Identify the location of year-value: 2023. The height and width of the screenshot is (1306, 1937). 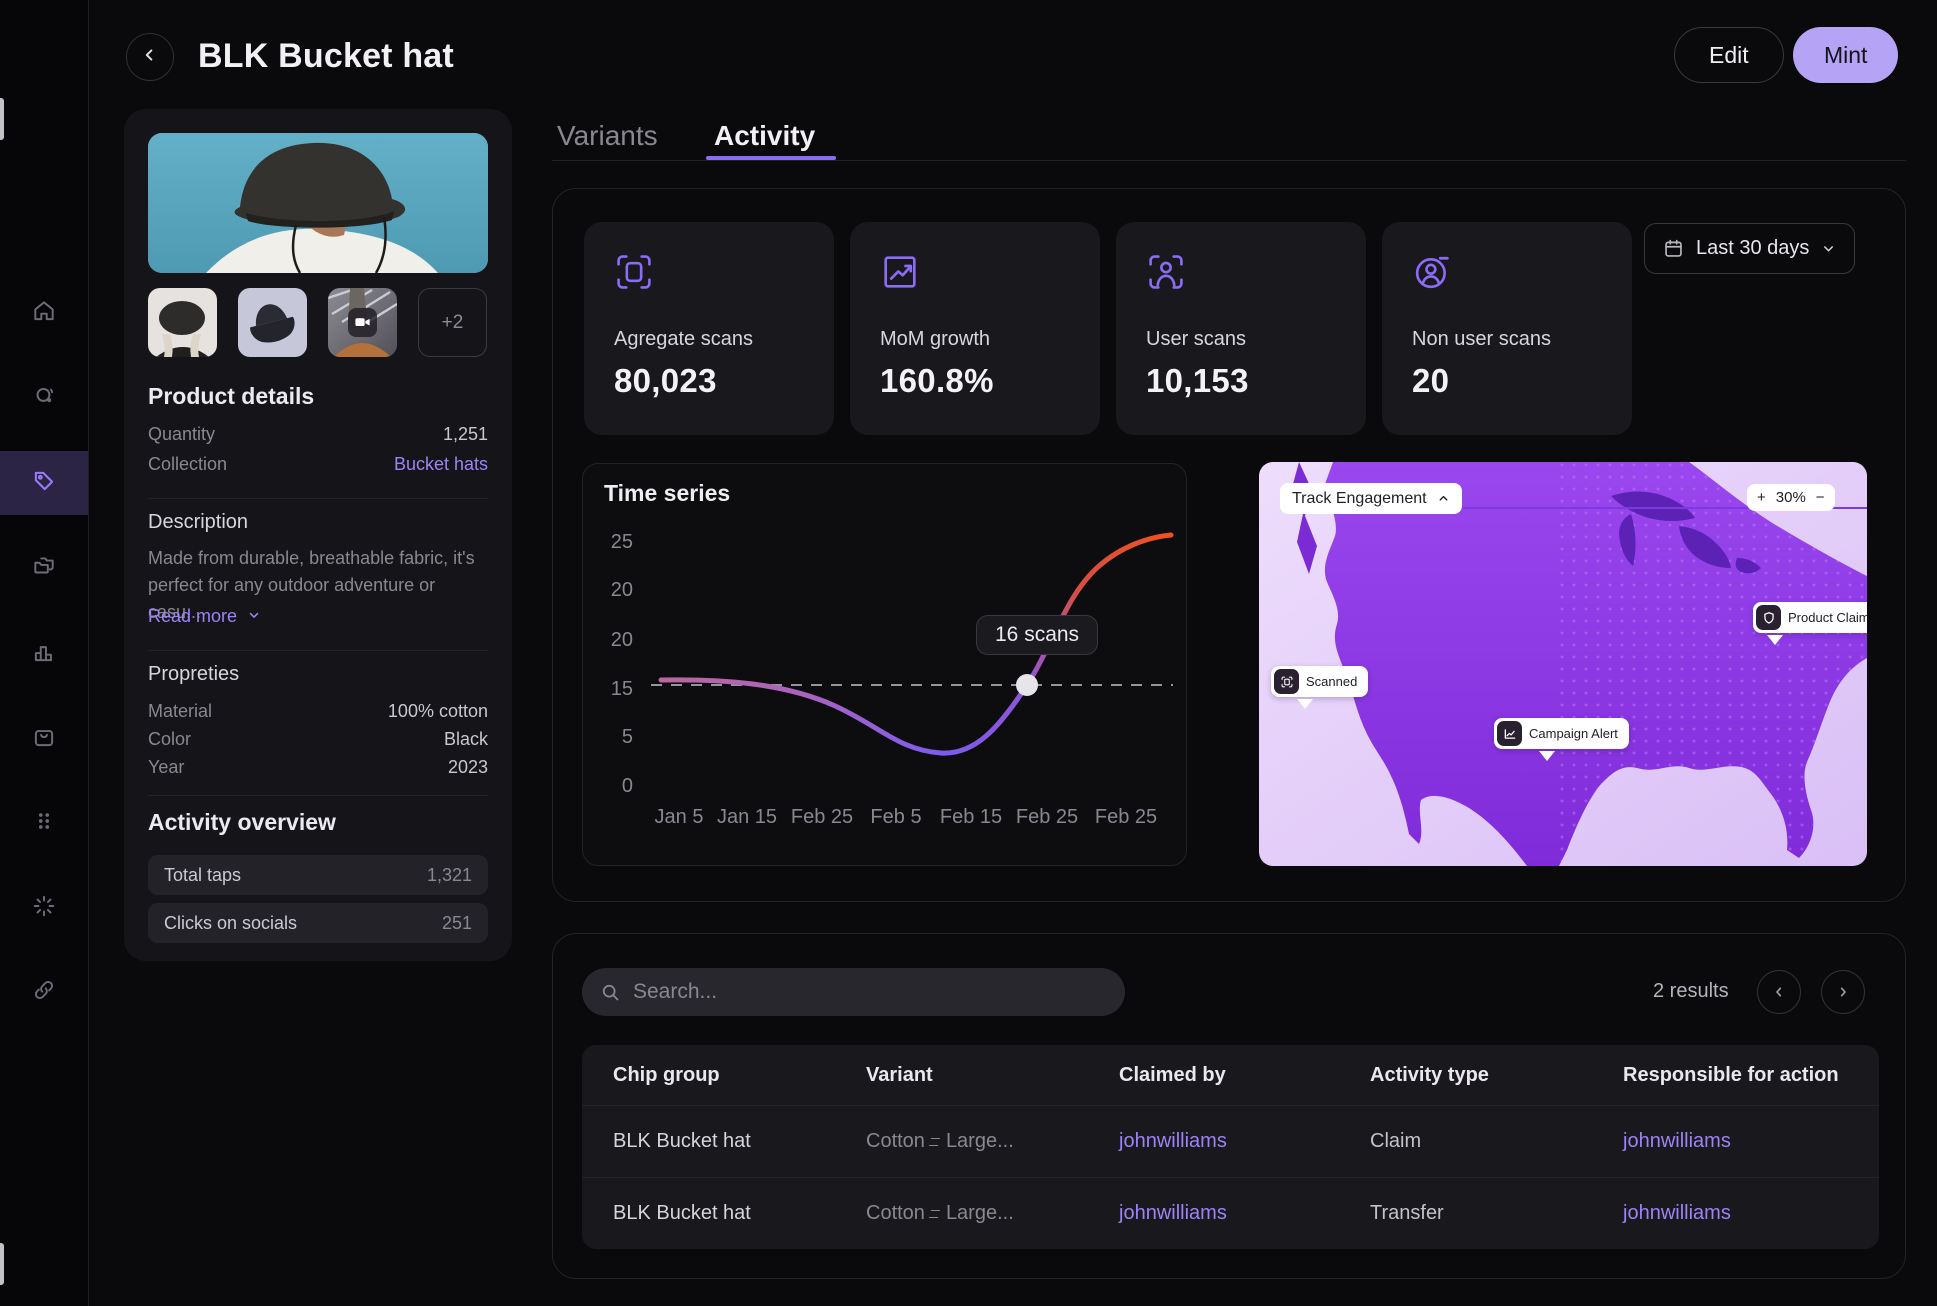
(467, 767).